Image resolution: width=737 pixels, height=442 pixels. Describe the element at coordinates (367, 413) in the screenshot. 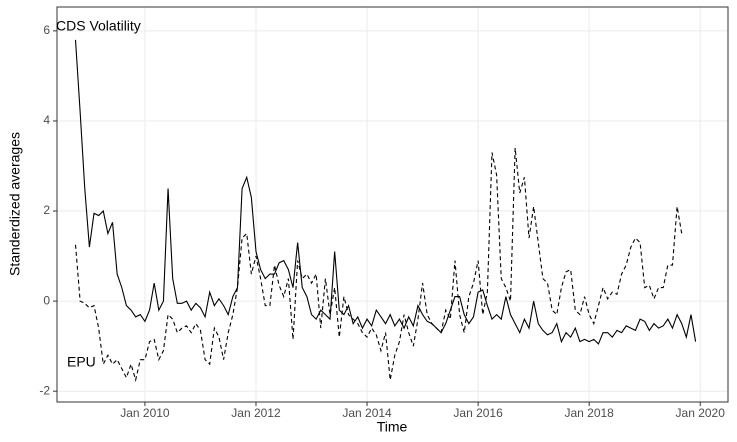

I see `x-tick-label: Jan 2014` at that location.